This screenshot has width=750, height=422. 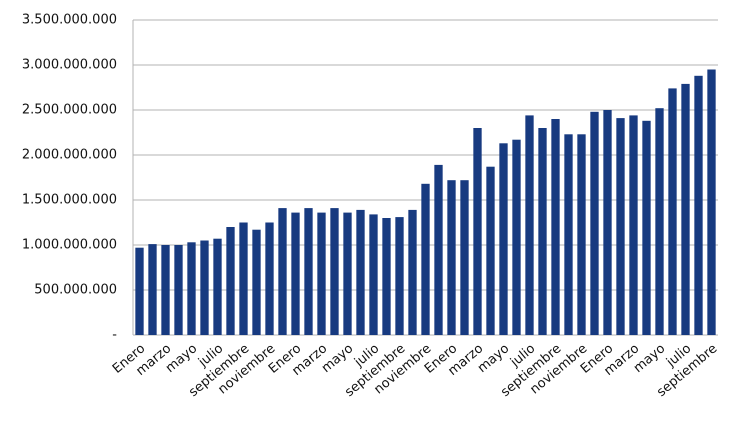 I want to click on y-tick-label: -, so click(x=114, y=335).